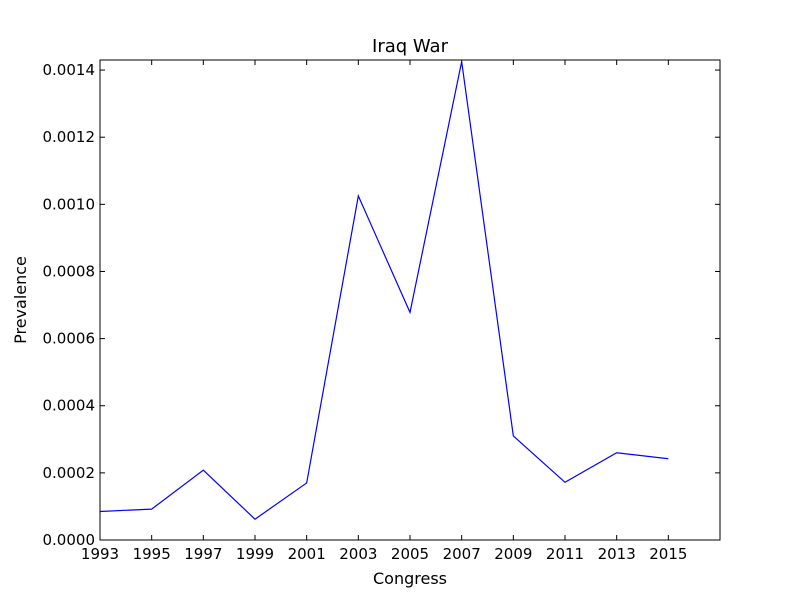  I want to click on x-tick-label: 2009, so click(513, 554).